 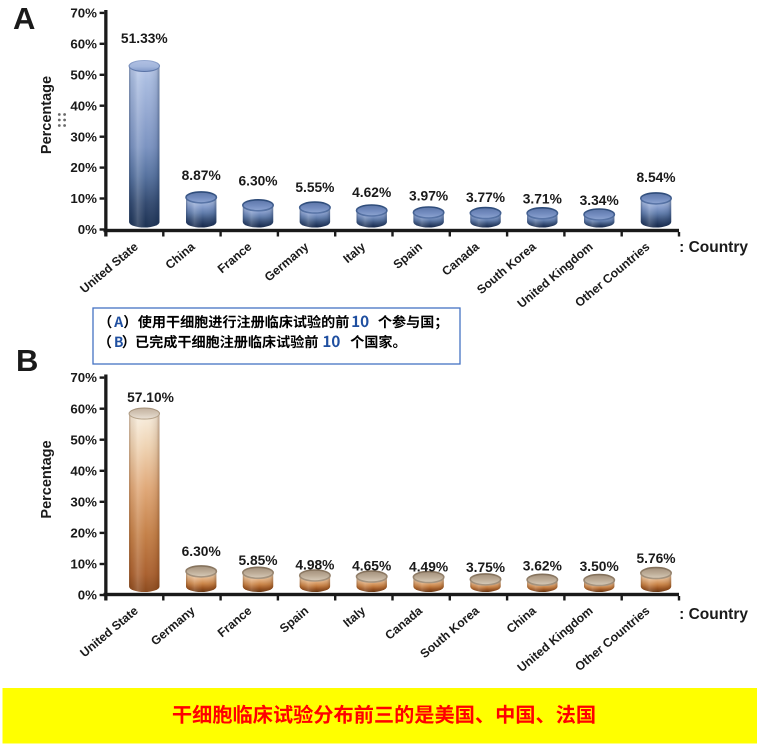 What do you see at coordinates (144, 38) in the screenshot?
I see `svg-text: 51.33%` at bounding box center [144, 38].